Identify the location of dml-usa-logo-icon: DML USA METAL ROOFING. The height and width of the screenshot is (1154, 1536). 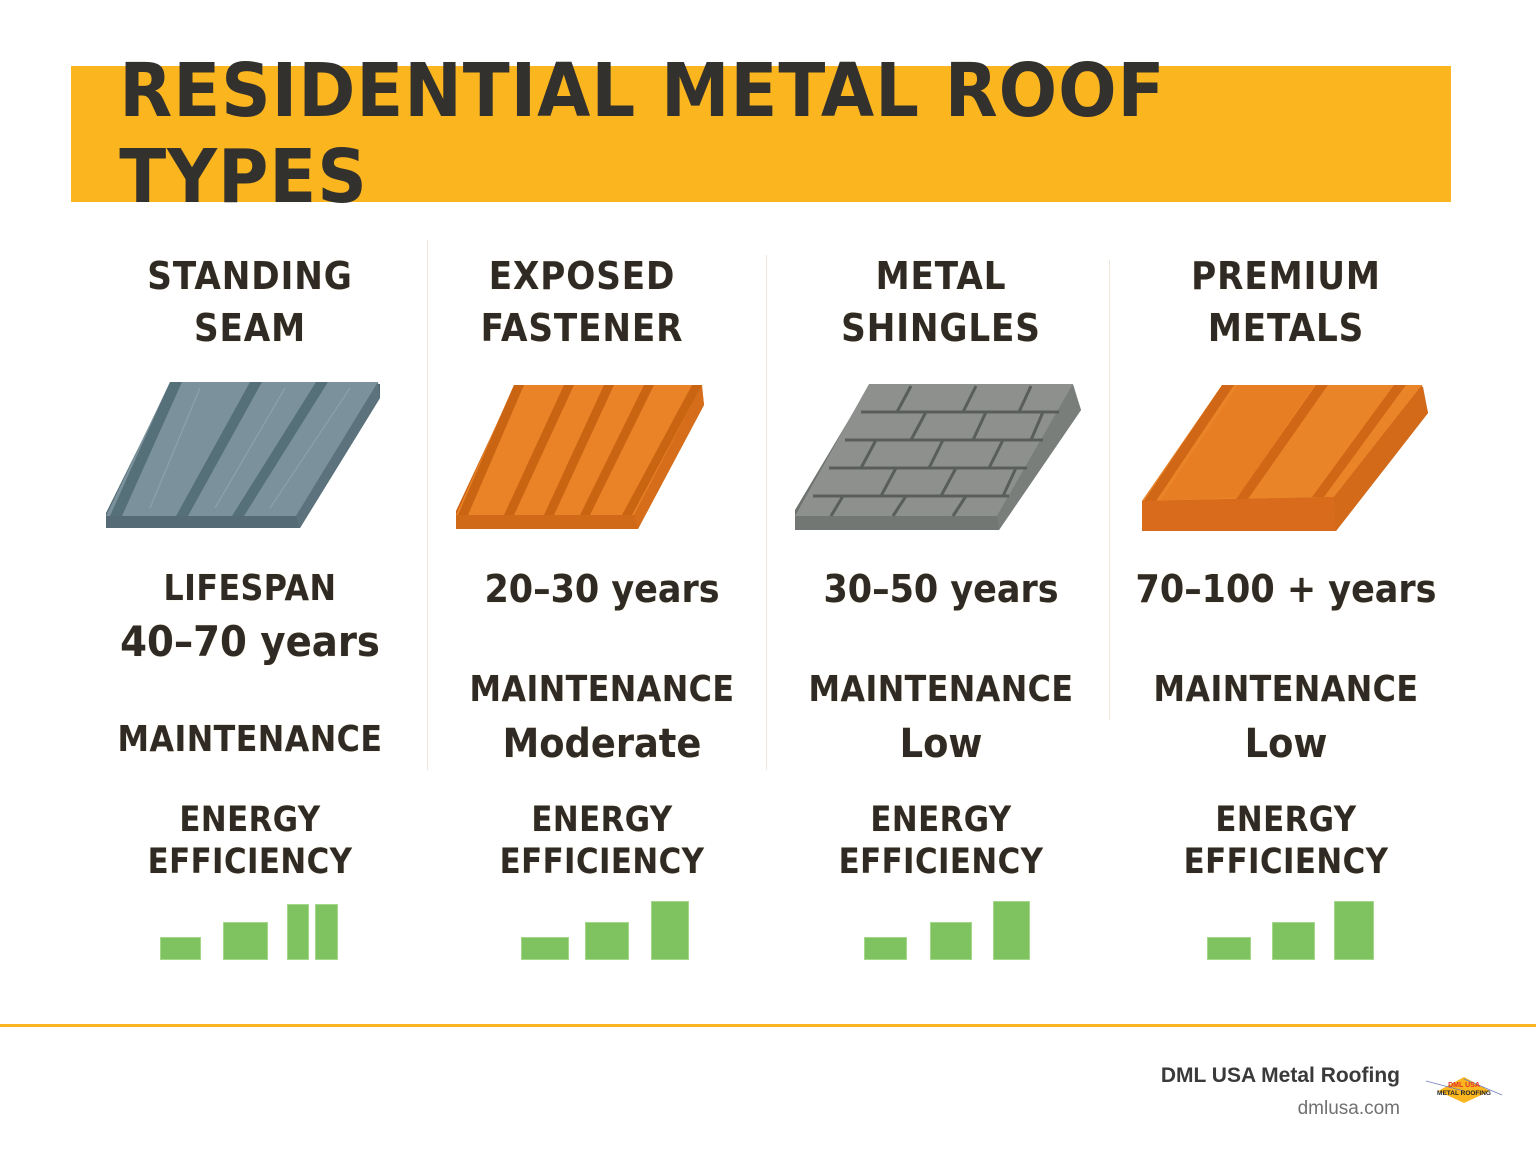
(1464, 1090).